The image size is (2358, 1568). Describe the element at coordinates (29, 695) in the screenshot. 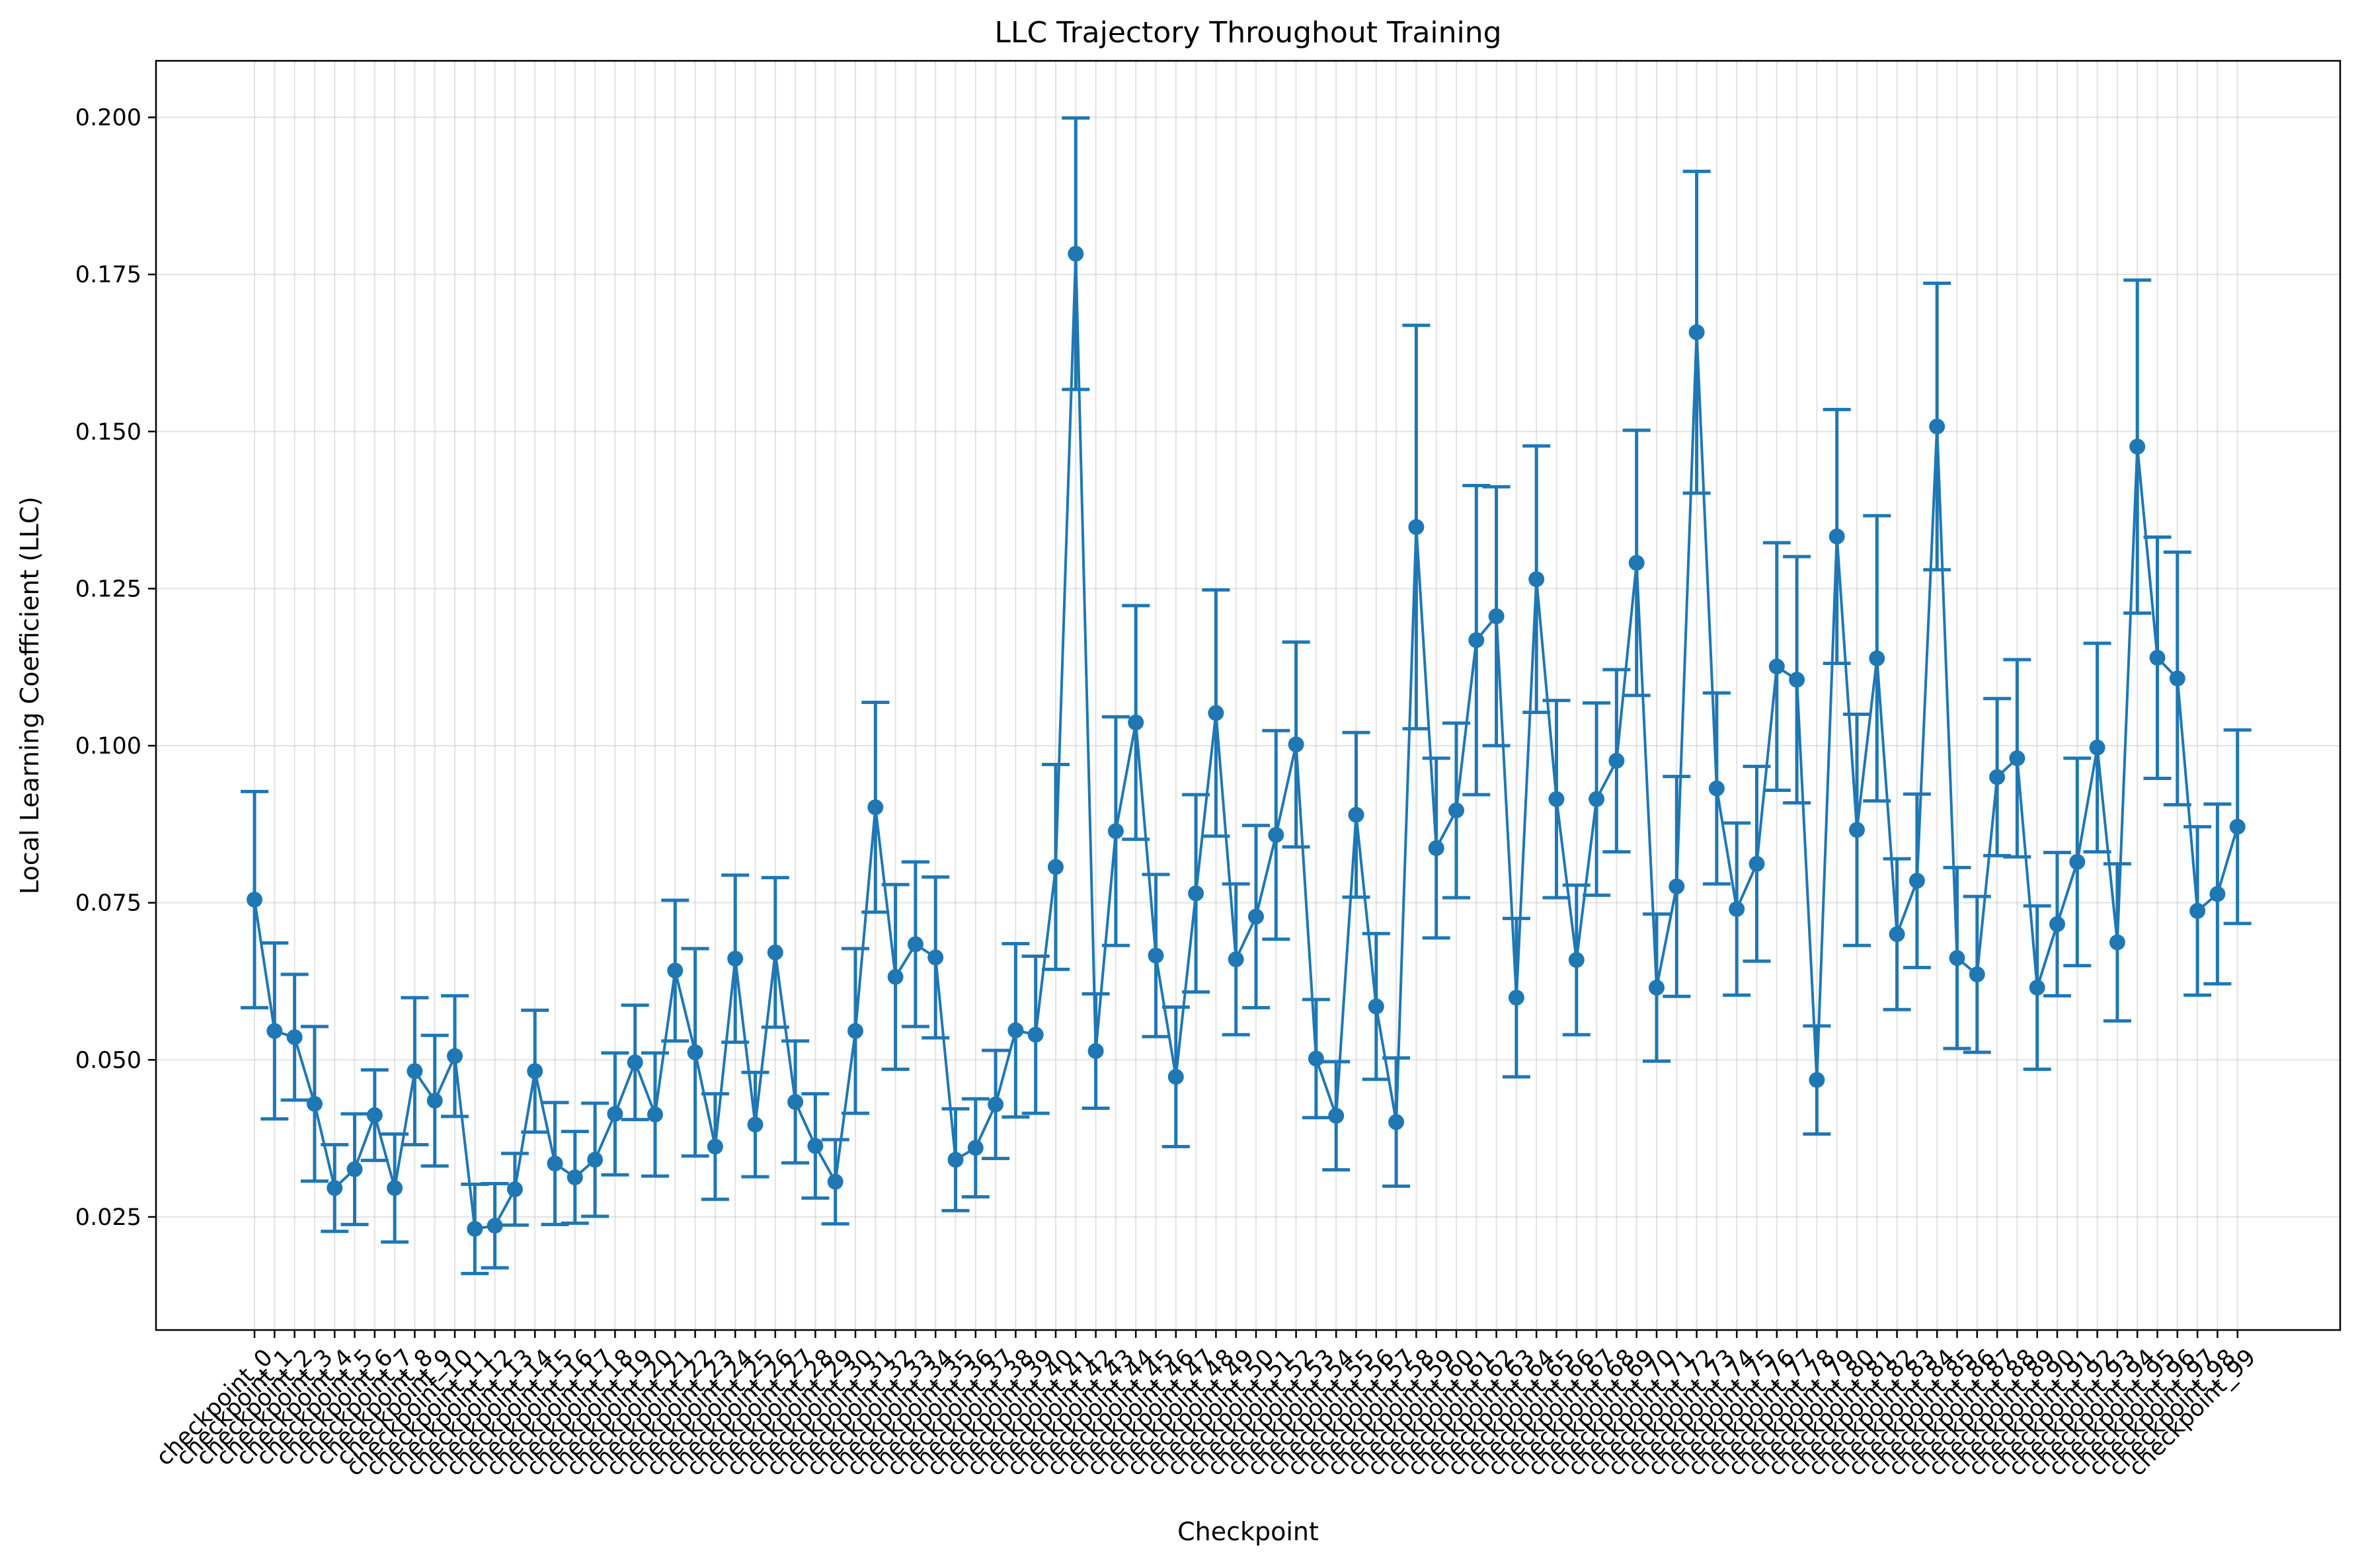

I see `y-axis-label: Local Learning Coefficient (LLC)` at that location.